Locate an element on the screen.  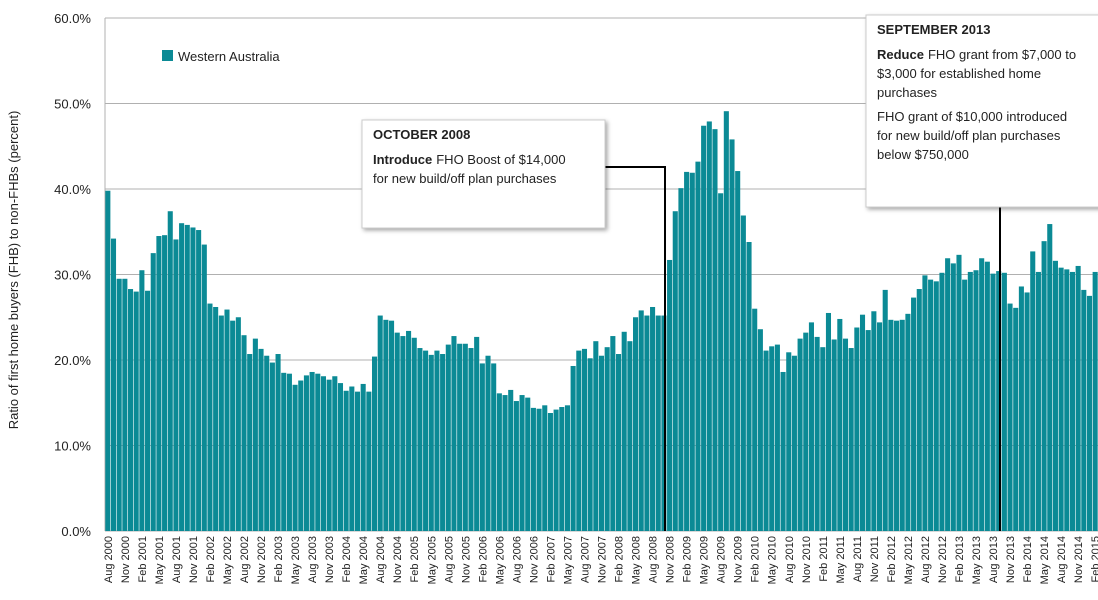
connector is located at coordinates (635, 348).